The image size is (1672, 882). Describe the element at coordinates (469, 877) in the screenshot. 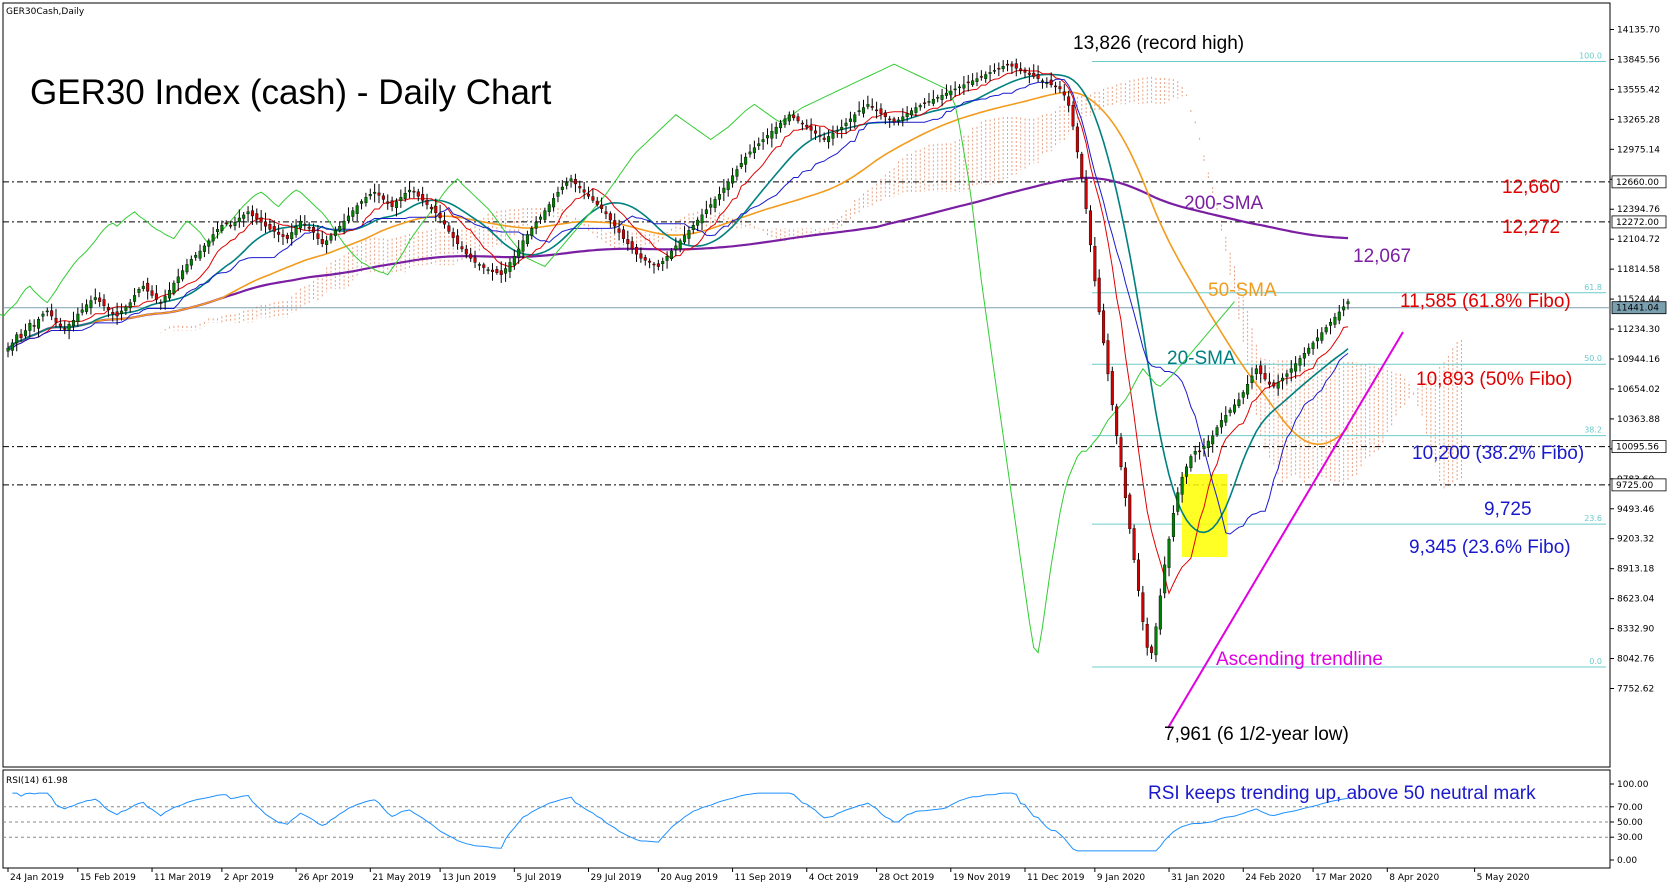

I see `date-label: 13 Jun 2019` at that location.